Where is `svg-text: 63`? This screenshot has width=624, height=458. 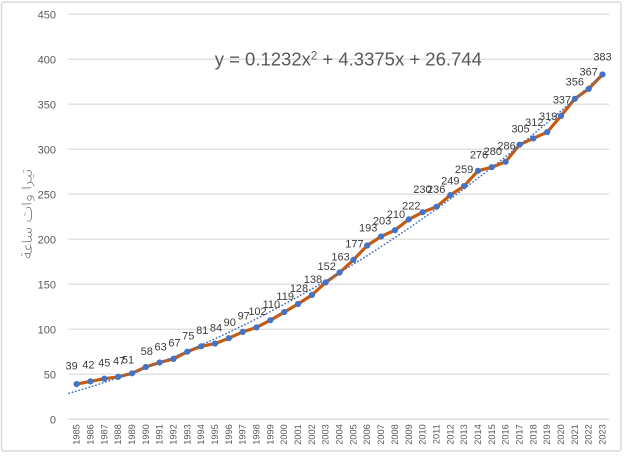
svg-text: 63 is located at coordinates (160, 347).